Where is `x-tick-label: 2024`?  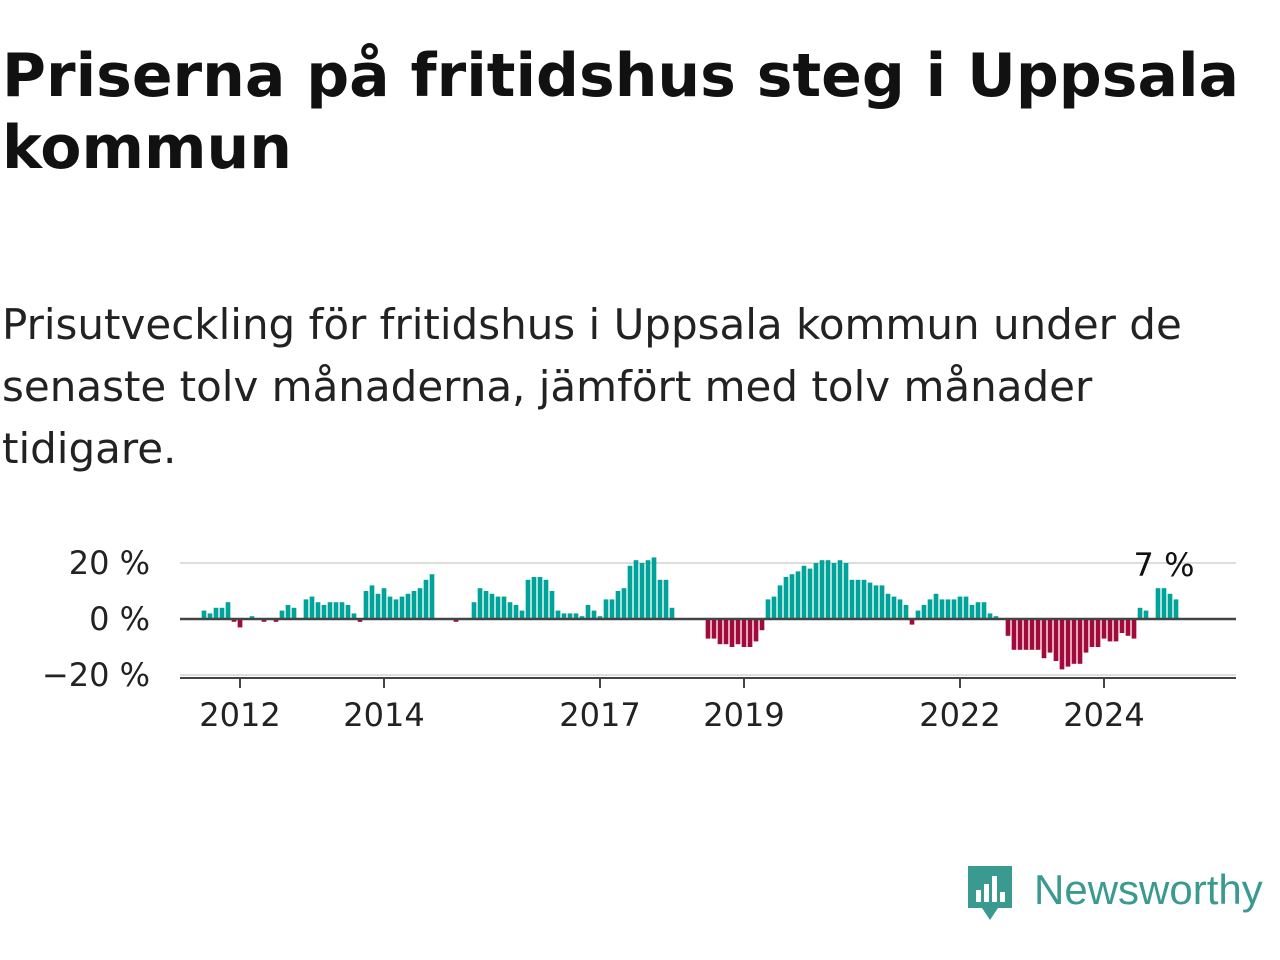 x-tick-label: 2024 is located at coordinates (1103, 715).